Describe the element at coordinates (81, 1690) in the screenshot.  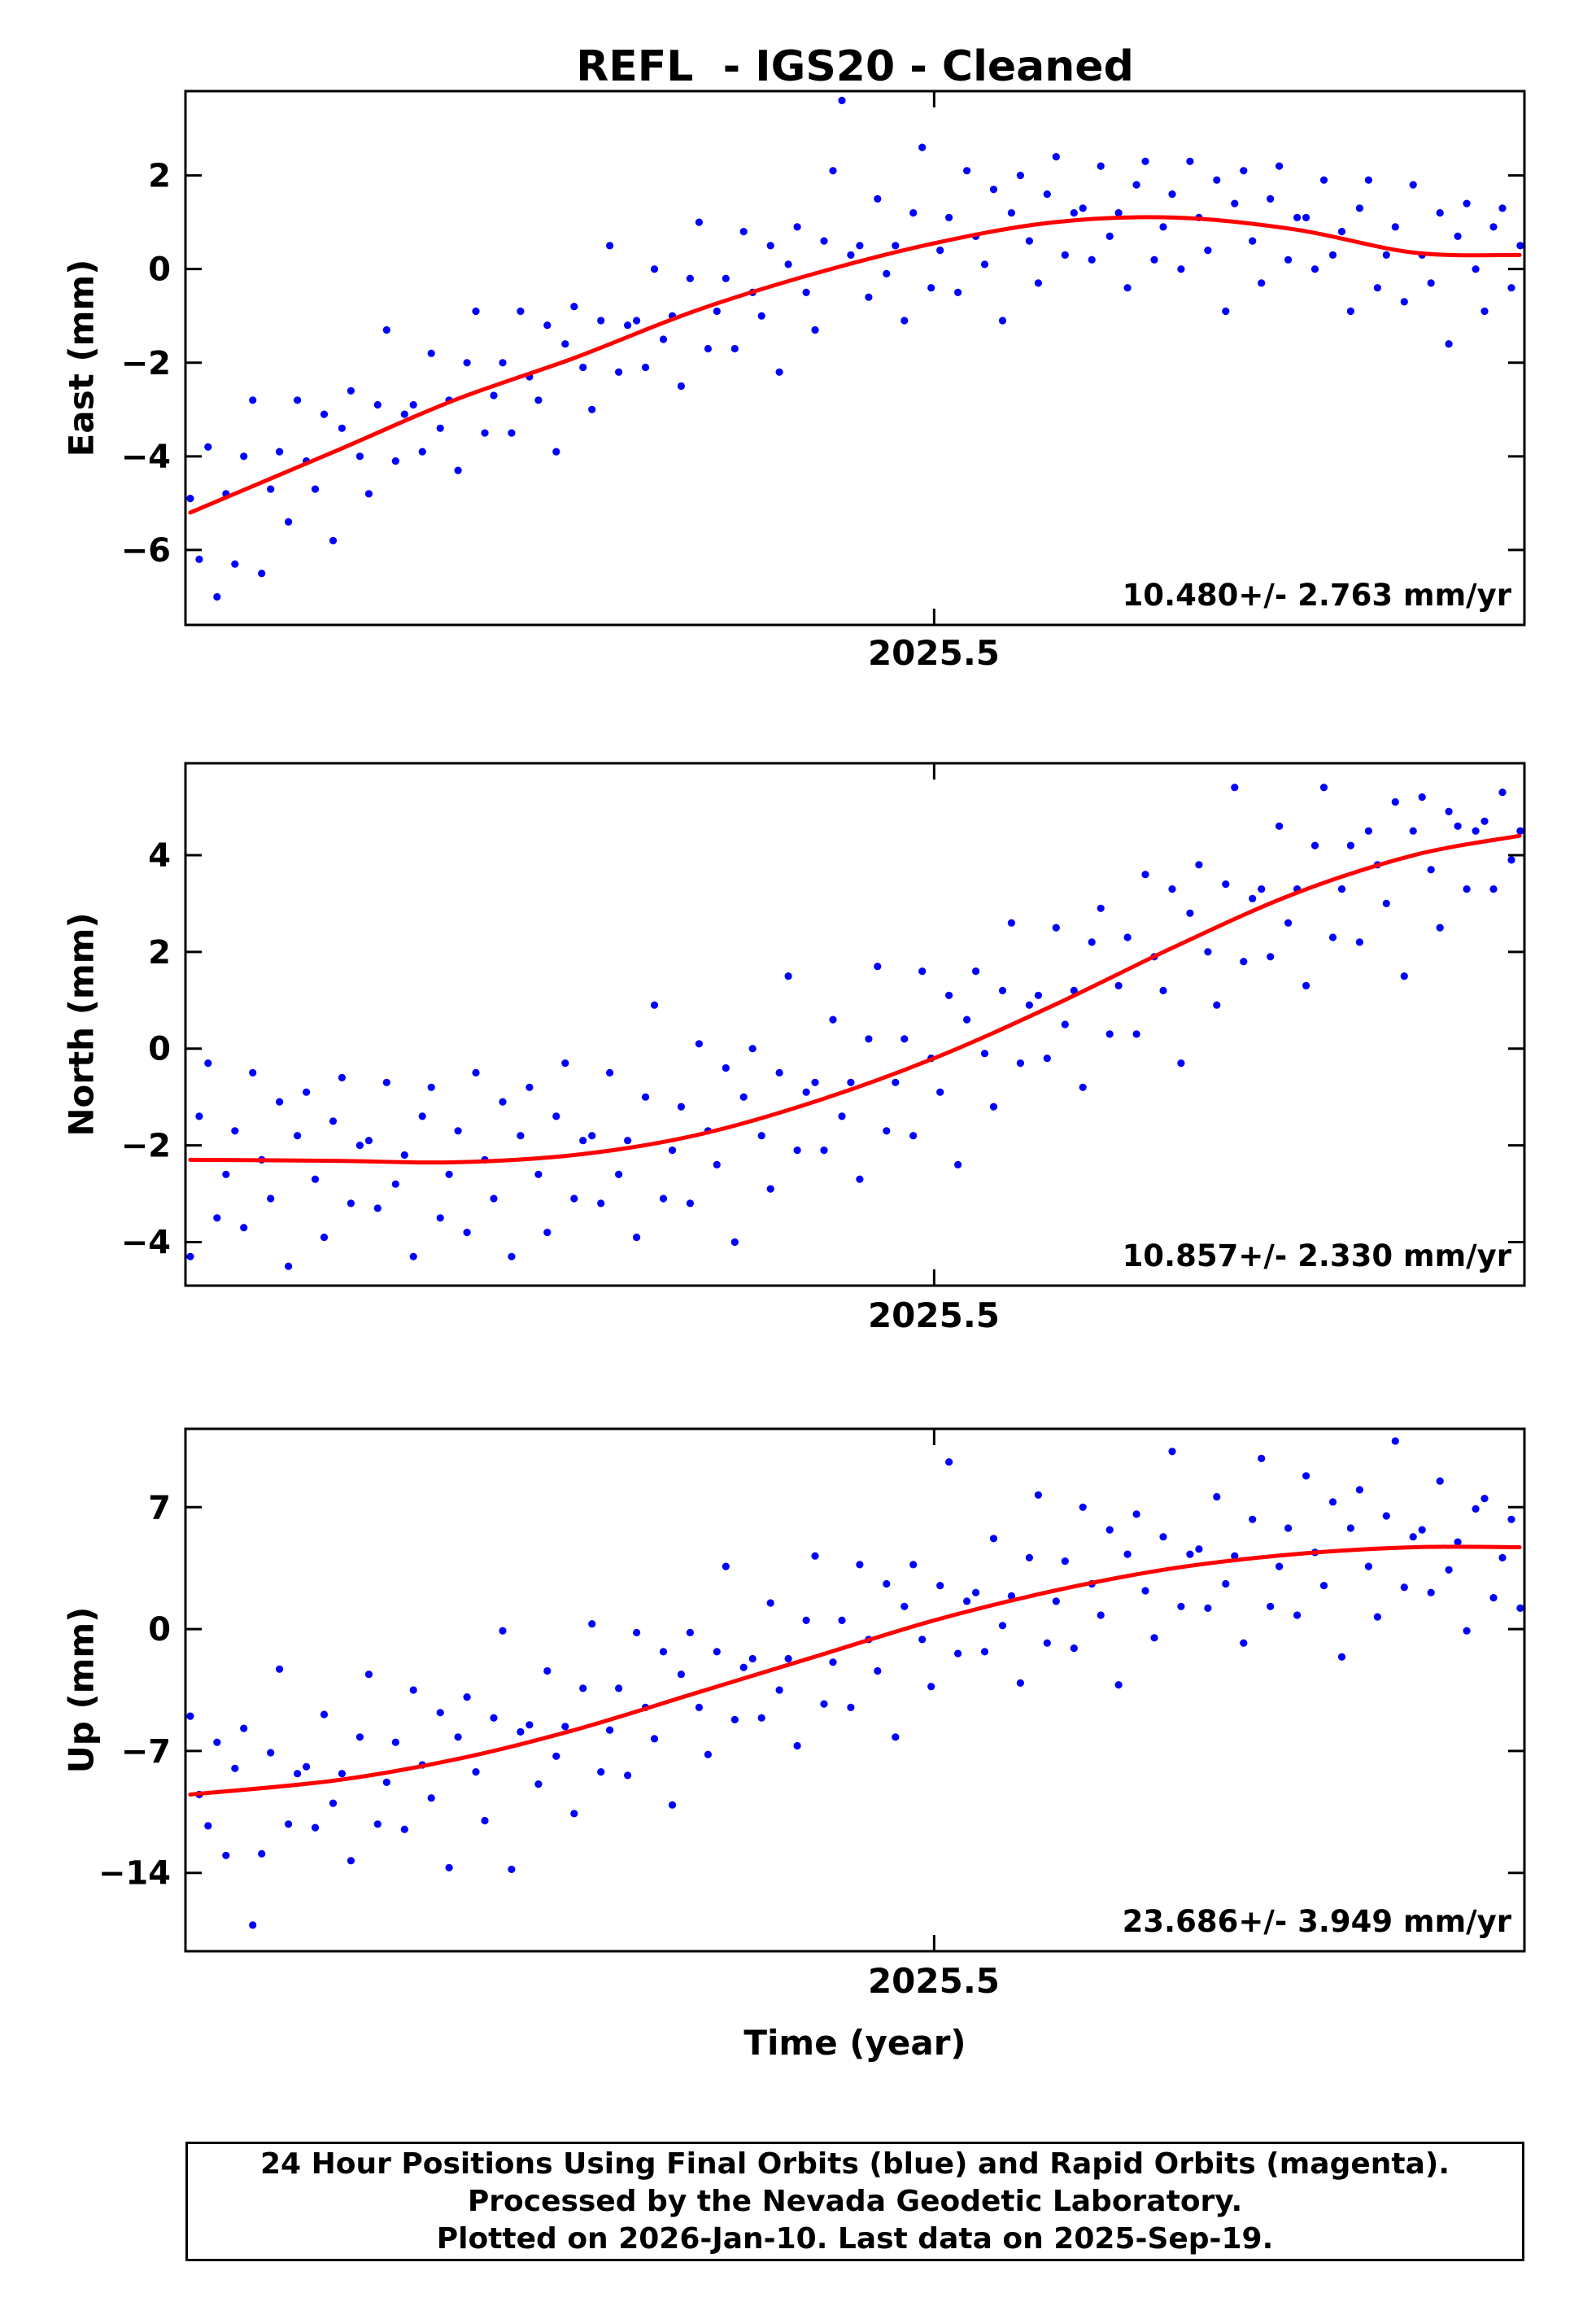
I see `up-axis-label: Up (mm)` at that location.